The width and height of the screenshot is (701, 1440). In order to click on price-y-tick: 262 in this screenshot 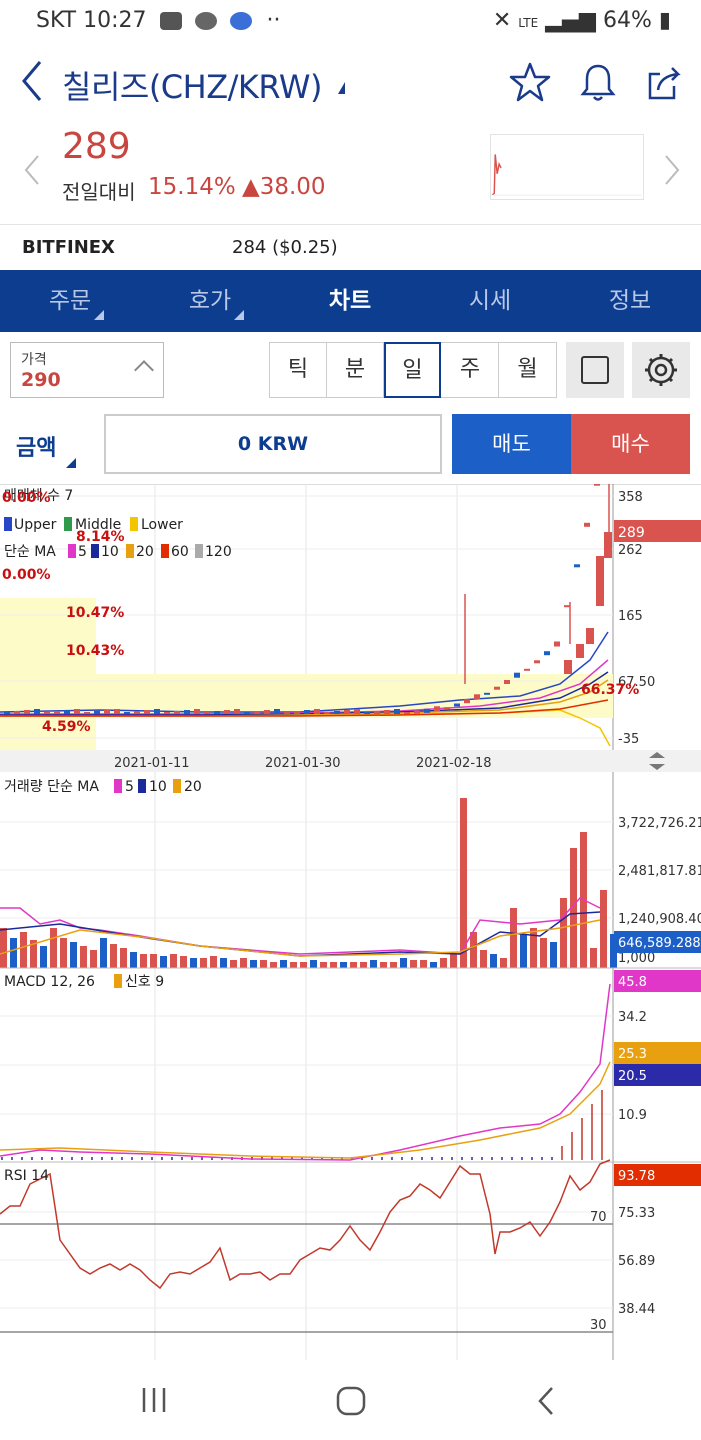, I will do `click(630, 550)`.